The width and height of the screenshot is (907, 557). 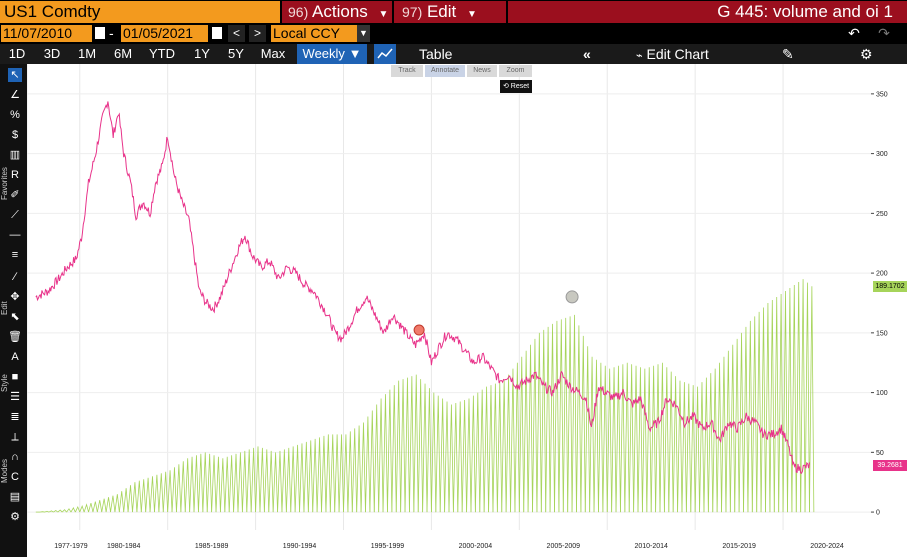 What do you see at coordinates (87, 53) in the screenshot?
I see `period-1m: 1M` at bounding box center [87, 53].